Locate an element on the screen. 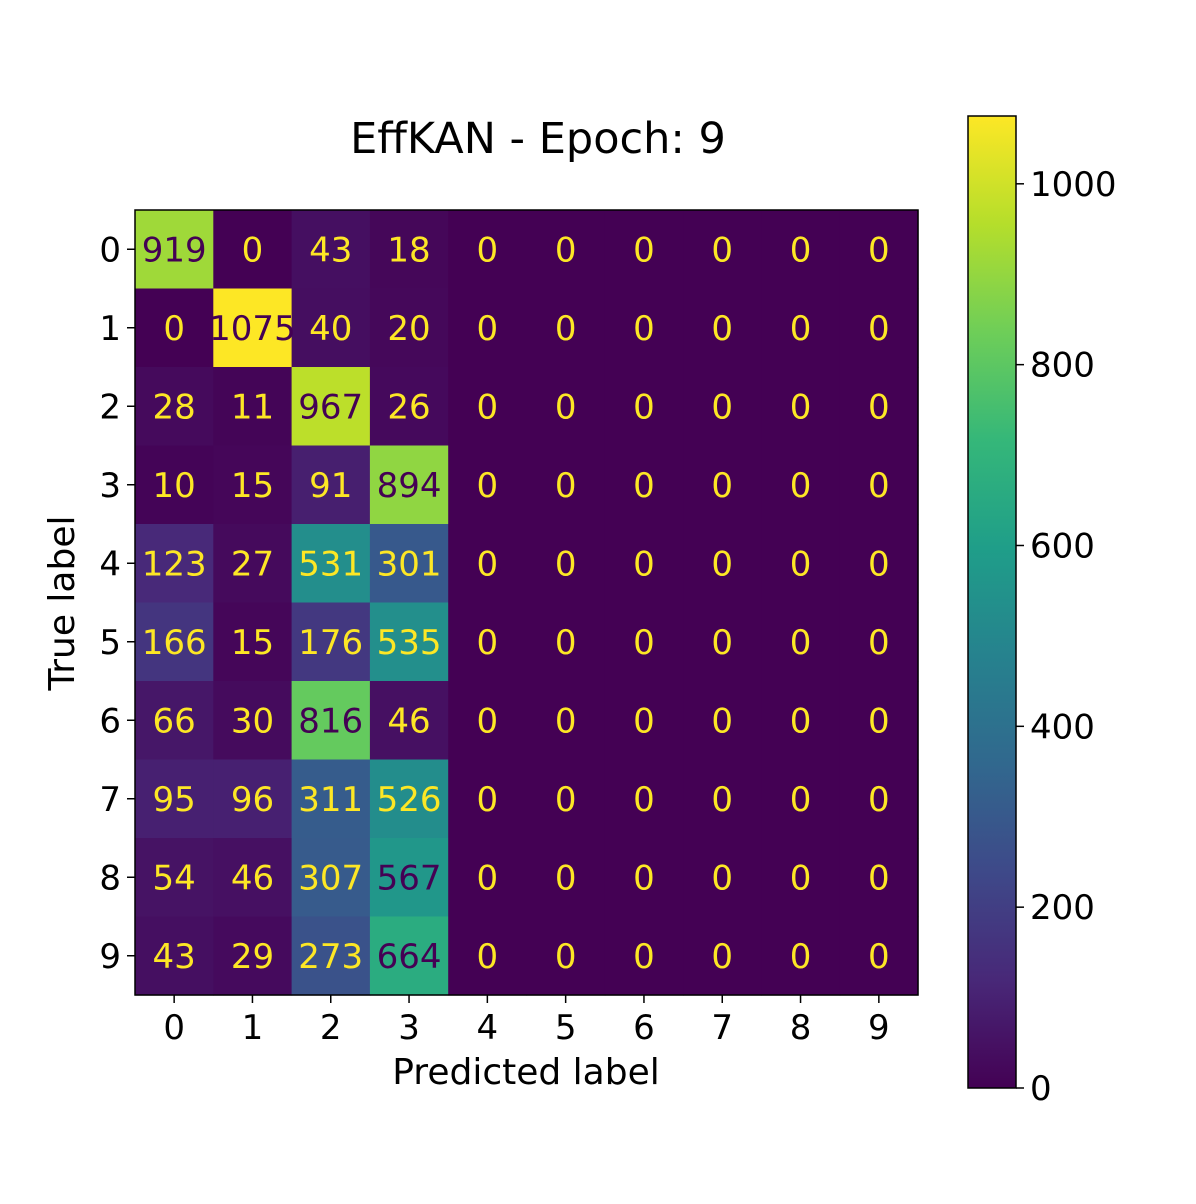 The height and width of the screenshot is (1204, 1196). cell-value-label: 567 is located at coordinates (409, 878).